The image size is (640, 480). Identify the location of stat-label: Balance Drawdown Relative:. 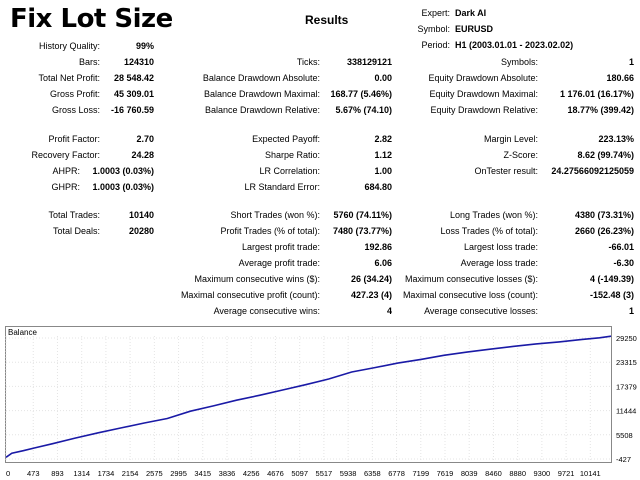
(262, 110).